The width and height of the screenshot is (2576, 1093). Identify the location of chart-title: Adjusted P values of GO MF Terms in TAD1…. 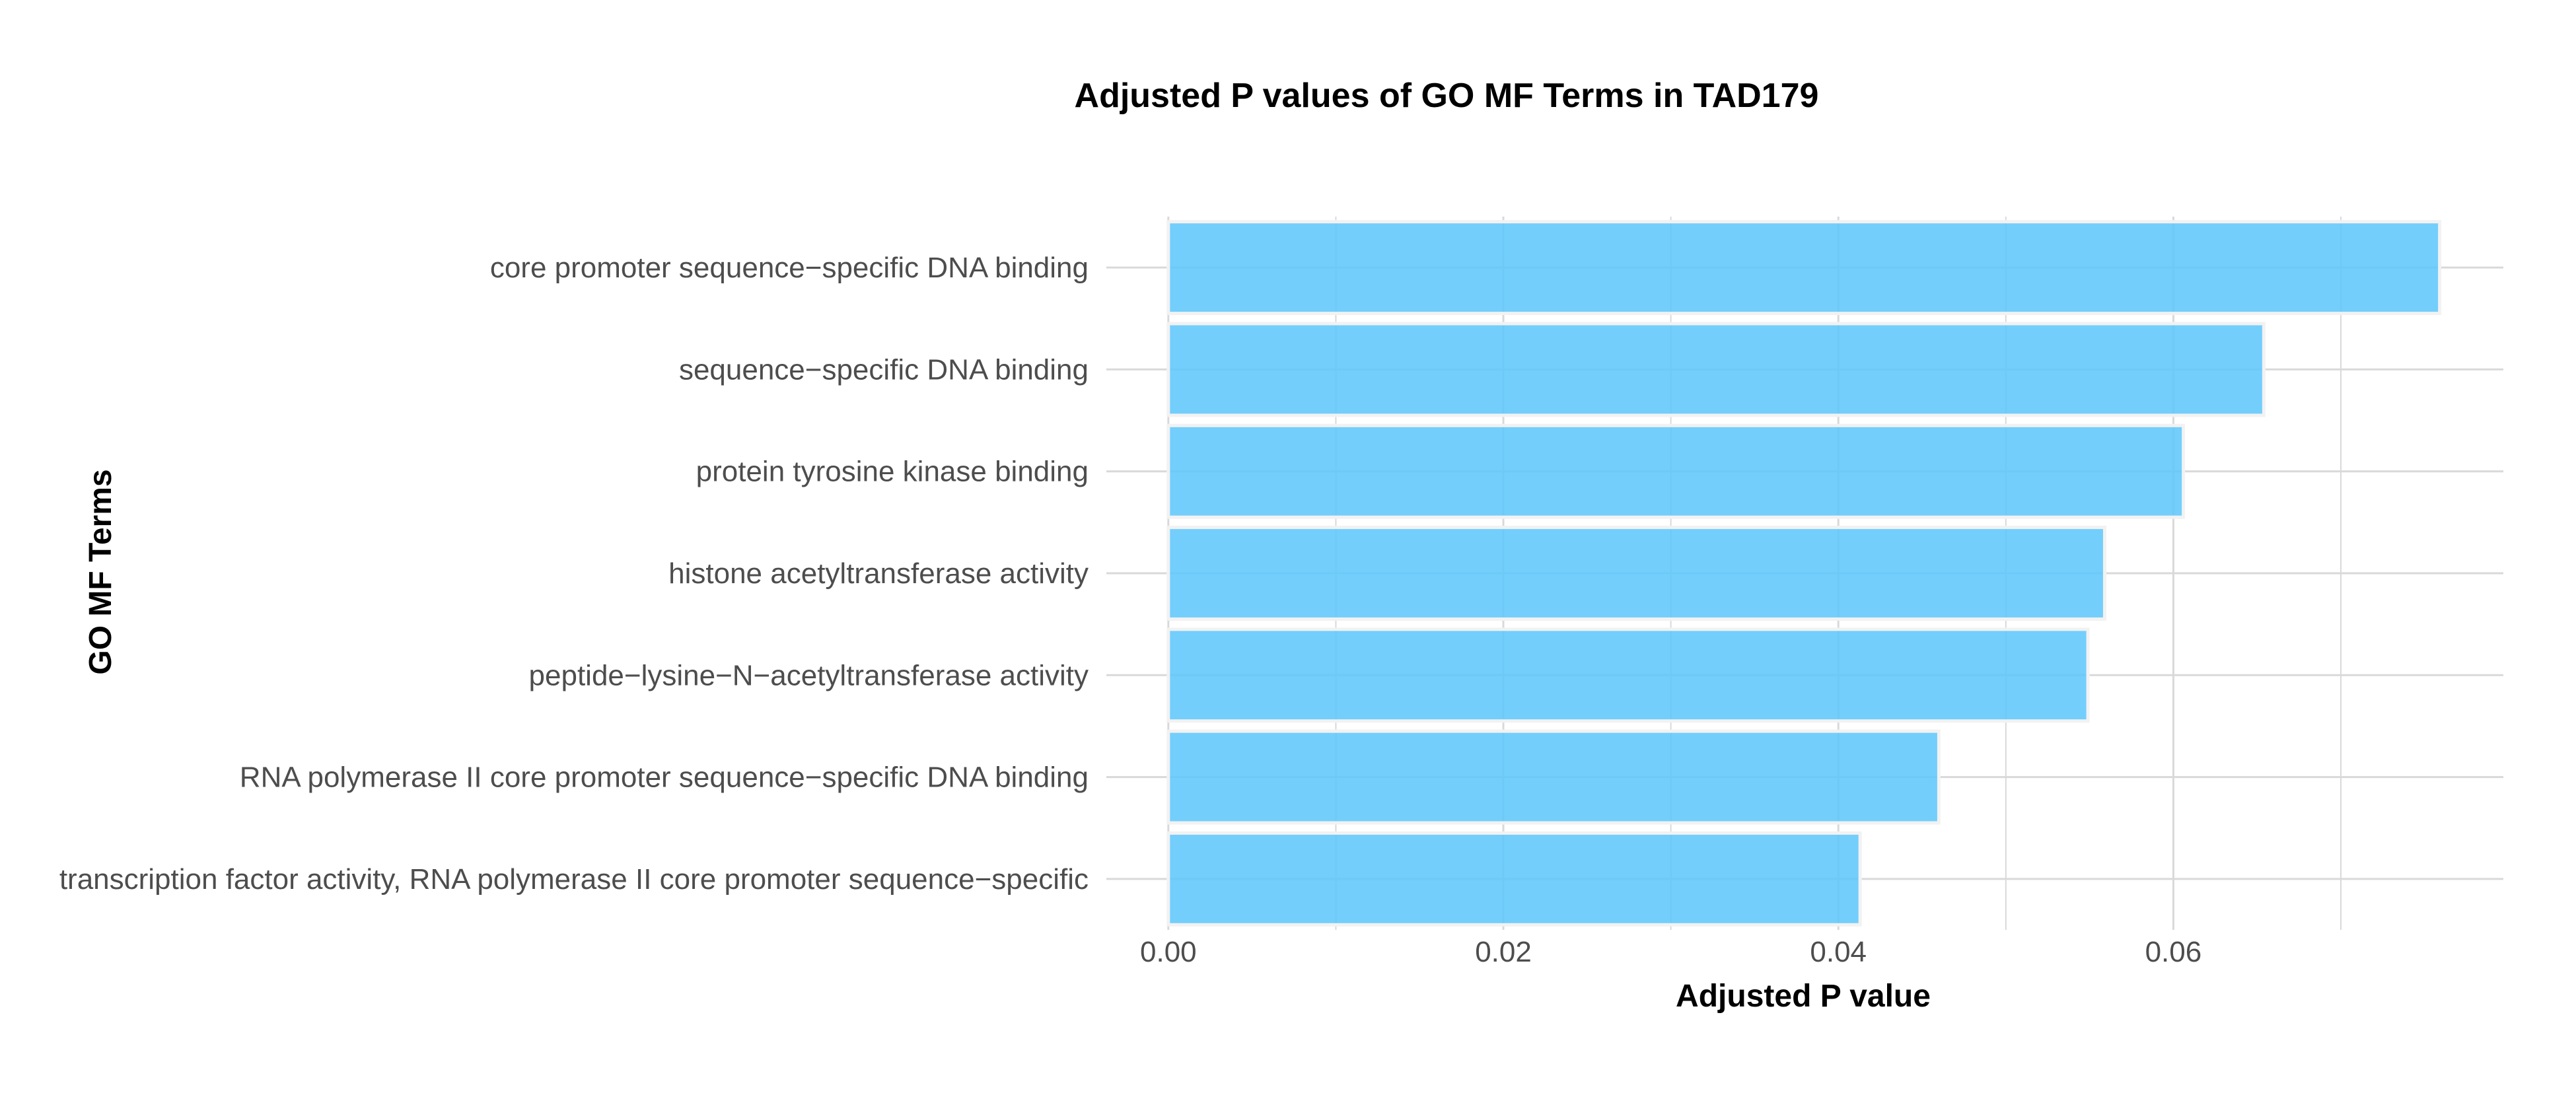
(1447, 96).